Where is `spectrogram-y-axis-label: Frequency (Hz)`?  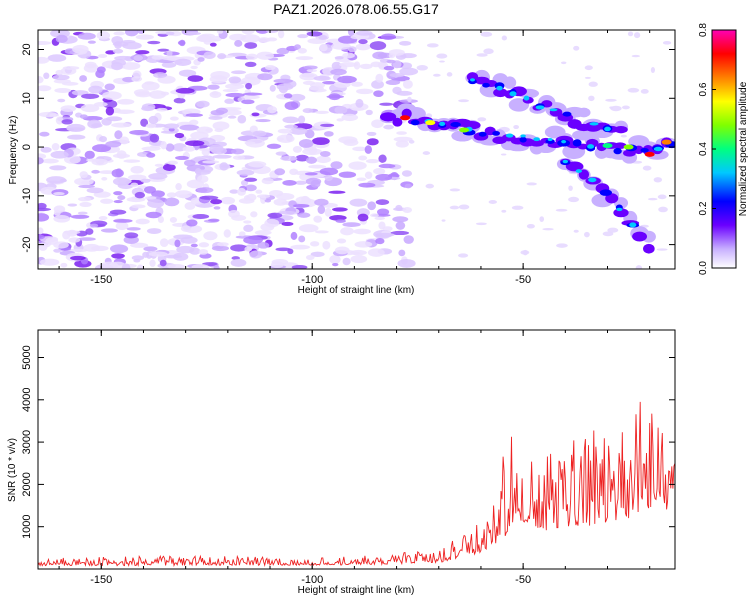
spectrogram-y-axis-label: Frequency (Hz) is located at coordinates (13, 150).